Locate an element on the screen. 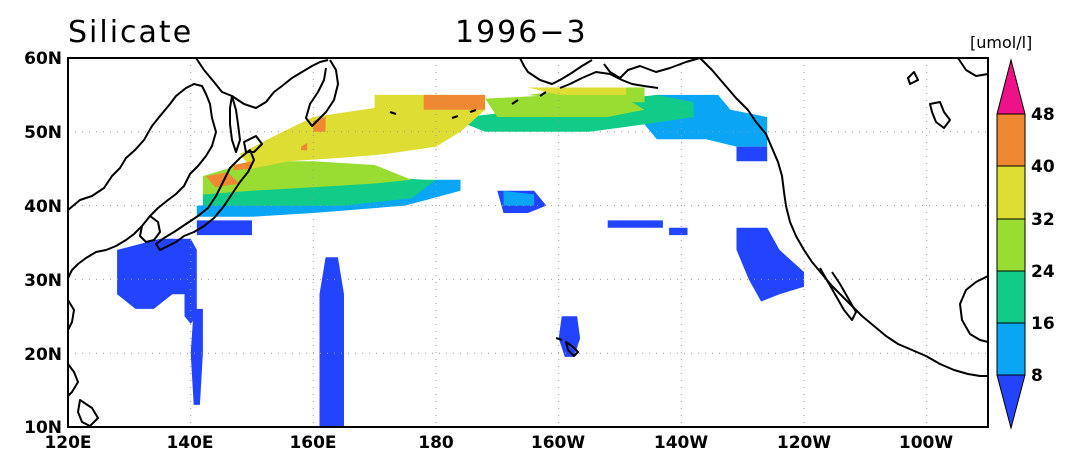 The image size is (1074, 472). colorbar-label: 32 is located at coordinates (1043, 220).